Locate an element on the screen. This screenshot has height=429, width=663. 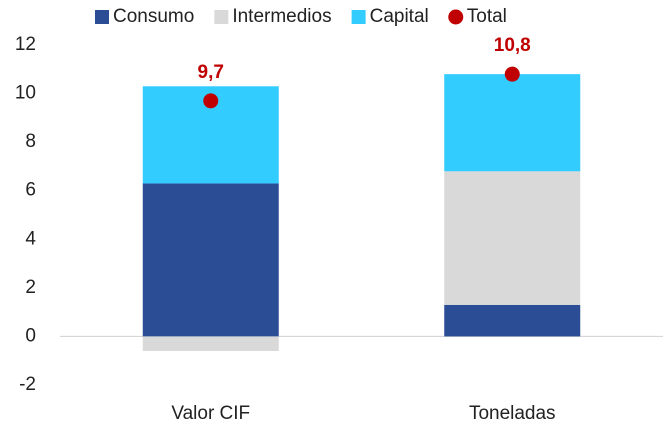
value-label: 10,8 is located at coordinates (512, 45).